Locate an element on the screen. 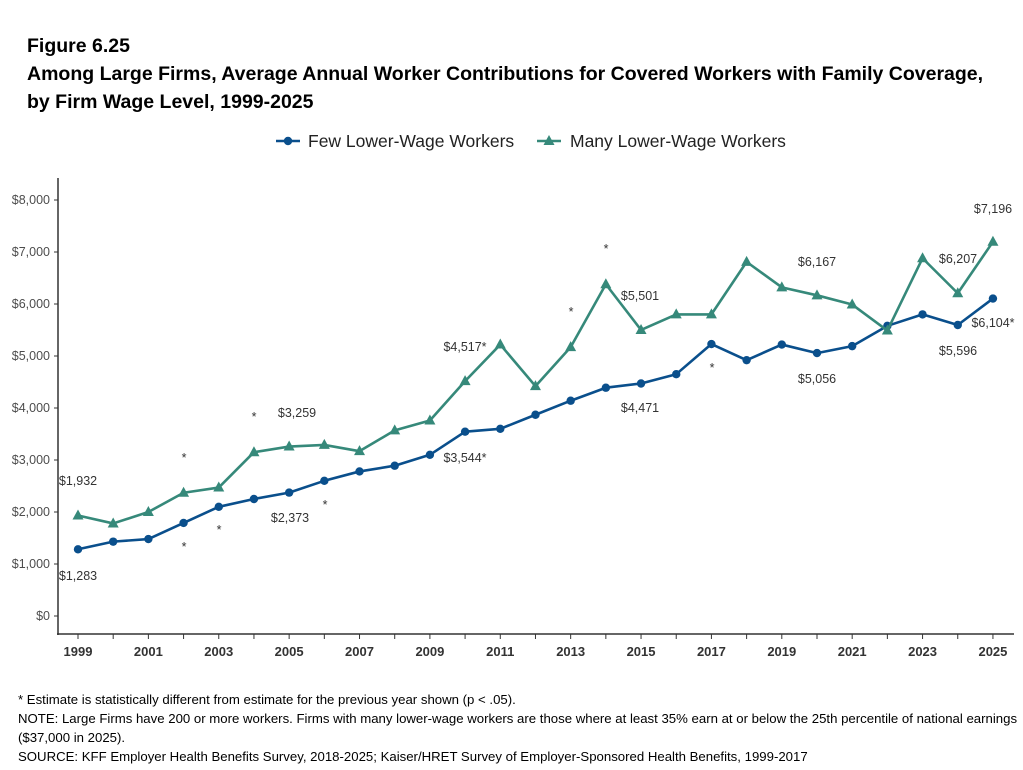 This screenshot has height=770, width=1023. data-label: $3,259 is located at coordinates (297, 413).